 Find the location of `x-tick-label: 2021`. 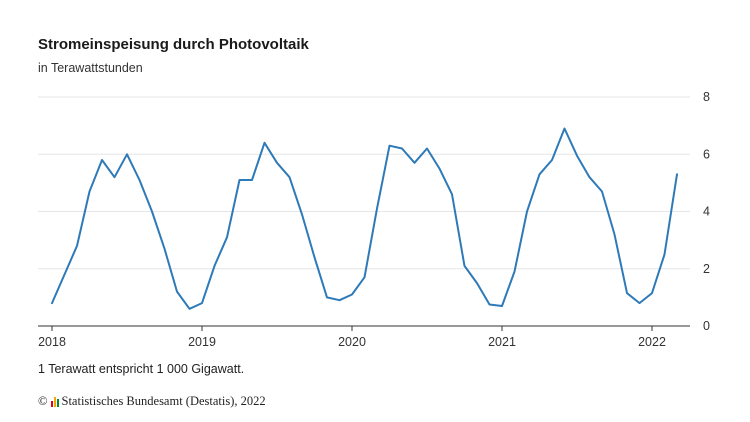

x-tick-label: 2021 is located at coordinates (502, 342).